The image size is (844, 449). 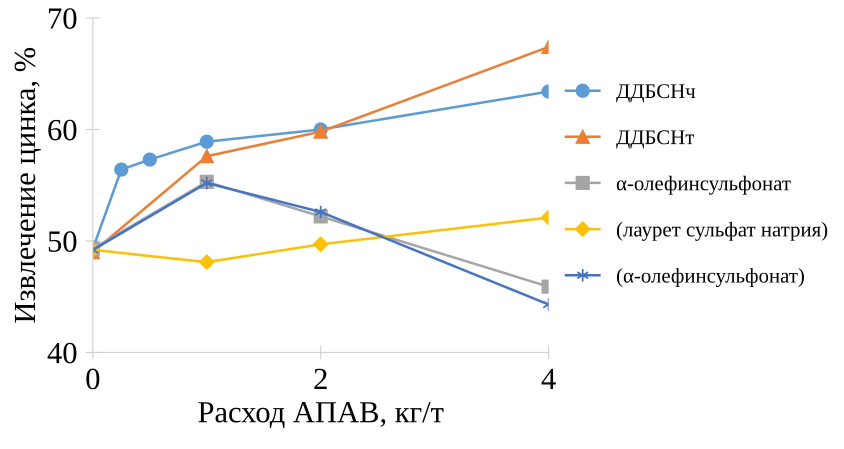 What do you see at coordinates (722, 231) in the screenshot?
I see `legend-label: (лаурет сульфат натрия)` at bounding box center [722, 231].